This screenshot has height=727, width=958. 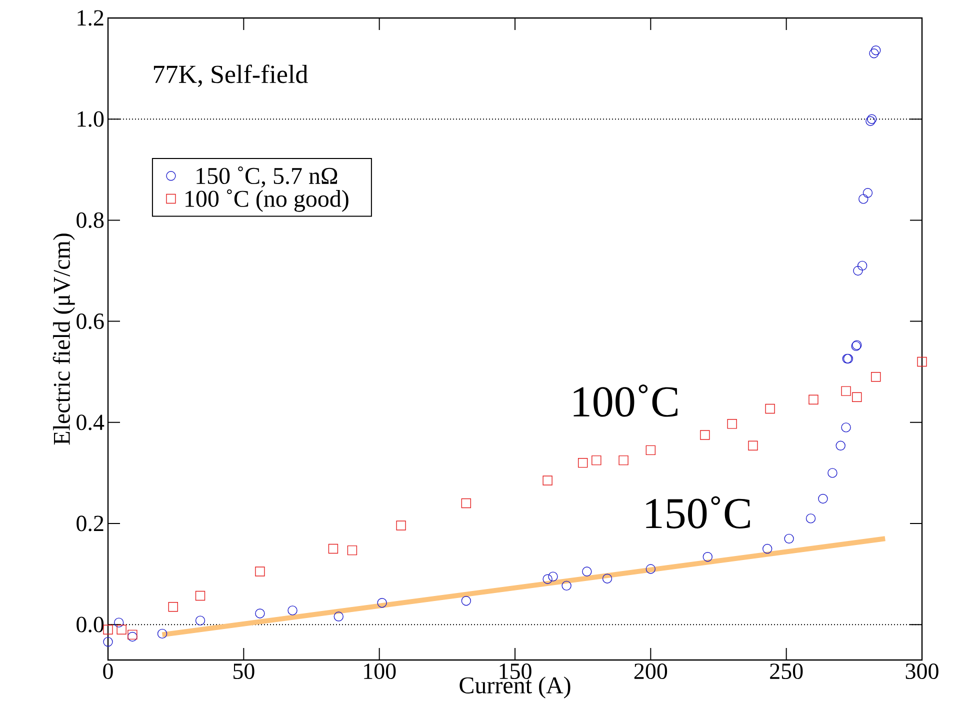 I want to click on annotation: 100˚C, so click(x=626, y=400).